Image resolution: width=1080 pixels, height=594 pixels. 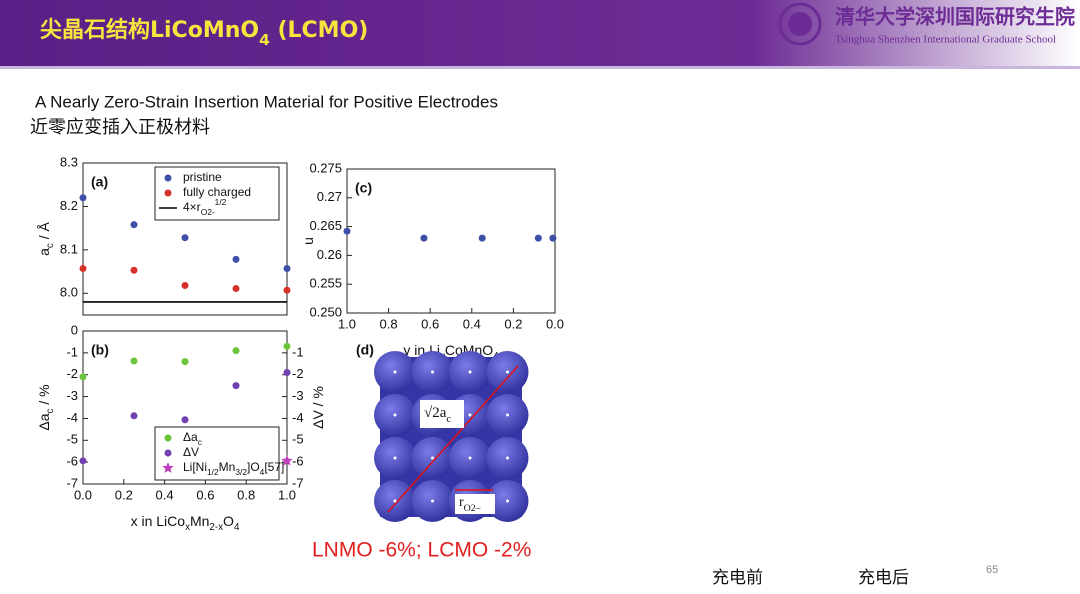 I want to click on legend-label: Δac, so click(x=192, y=438).